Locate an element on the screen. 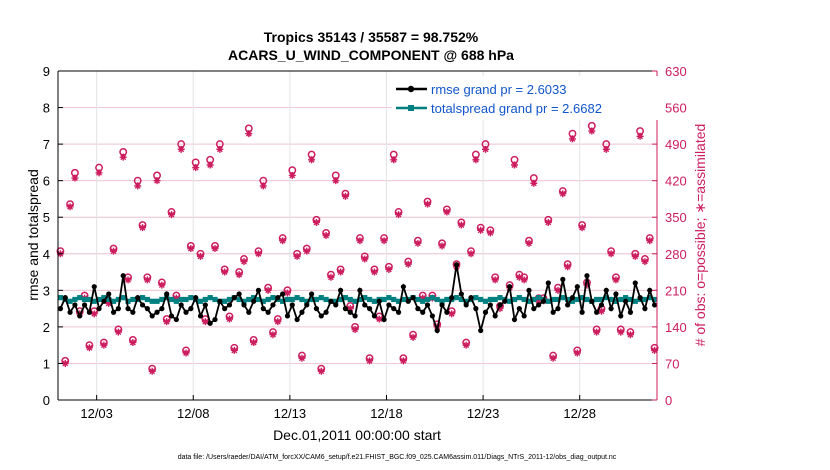  x-tick-label: 12/28 is located at coordinates (579, 413).